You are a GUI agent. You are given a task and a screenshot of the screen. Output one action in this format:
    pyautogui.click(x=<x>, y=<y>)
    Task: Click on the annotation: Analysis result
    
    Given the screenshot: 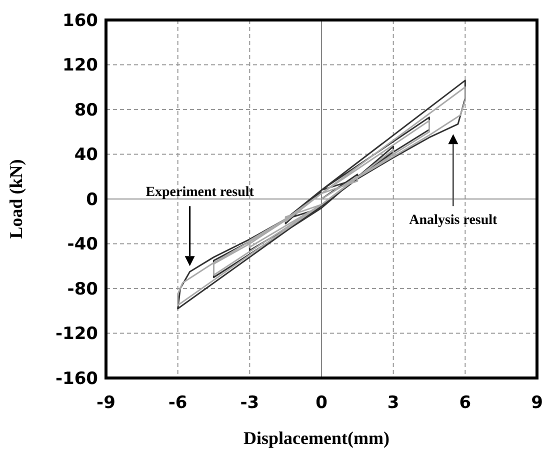 What is the action you would take?
    pyautogui.click(x=453, y=220)
    